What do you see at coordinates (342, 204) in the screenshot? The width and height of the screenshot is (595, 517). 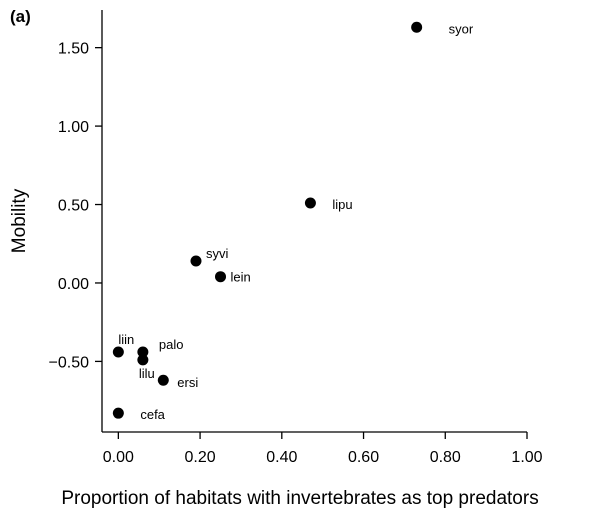 I see `point-label: lipu` at bounding box center [342, 204].